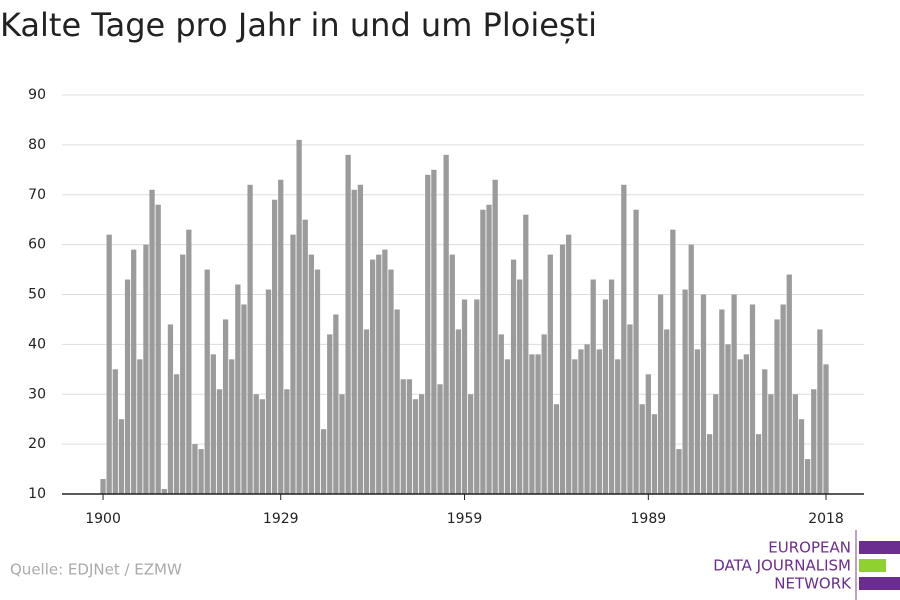  Describe the element at coordinates (465, 519) in the screenshot. I see `x-tick-label: 1959` at that location.